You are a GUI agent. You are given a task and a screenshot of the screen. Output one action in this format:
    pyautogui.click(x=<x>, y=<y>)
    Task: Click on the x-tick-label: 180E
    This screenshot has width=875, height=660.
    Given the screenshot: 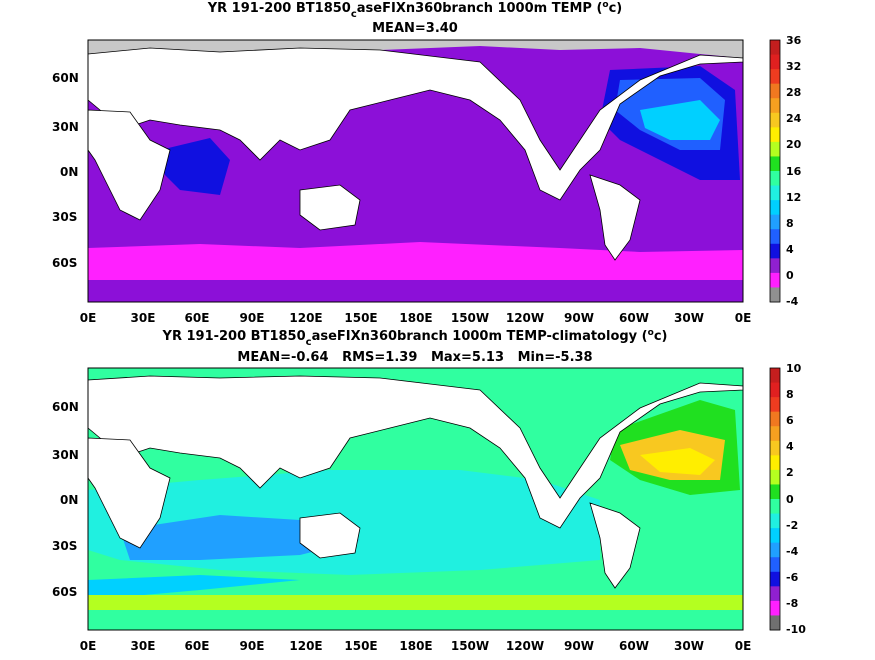 What is the action you would take?
    pyautogui.click(x=415, y=318)
    